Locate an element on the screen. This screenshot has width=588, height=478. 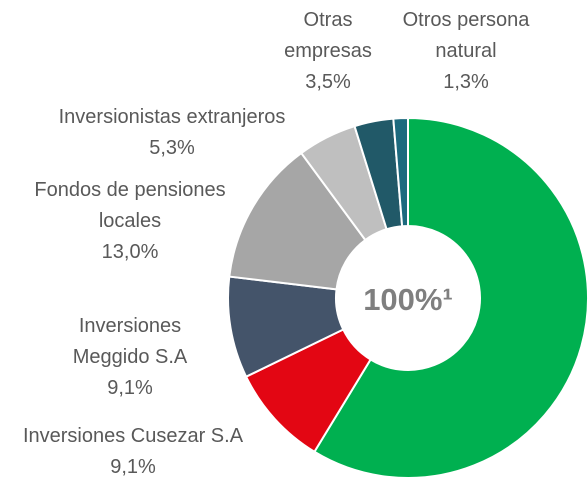
value-label: 3,5% is located at coordinates (328, 82).